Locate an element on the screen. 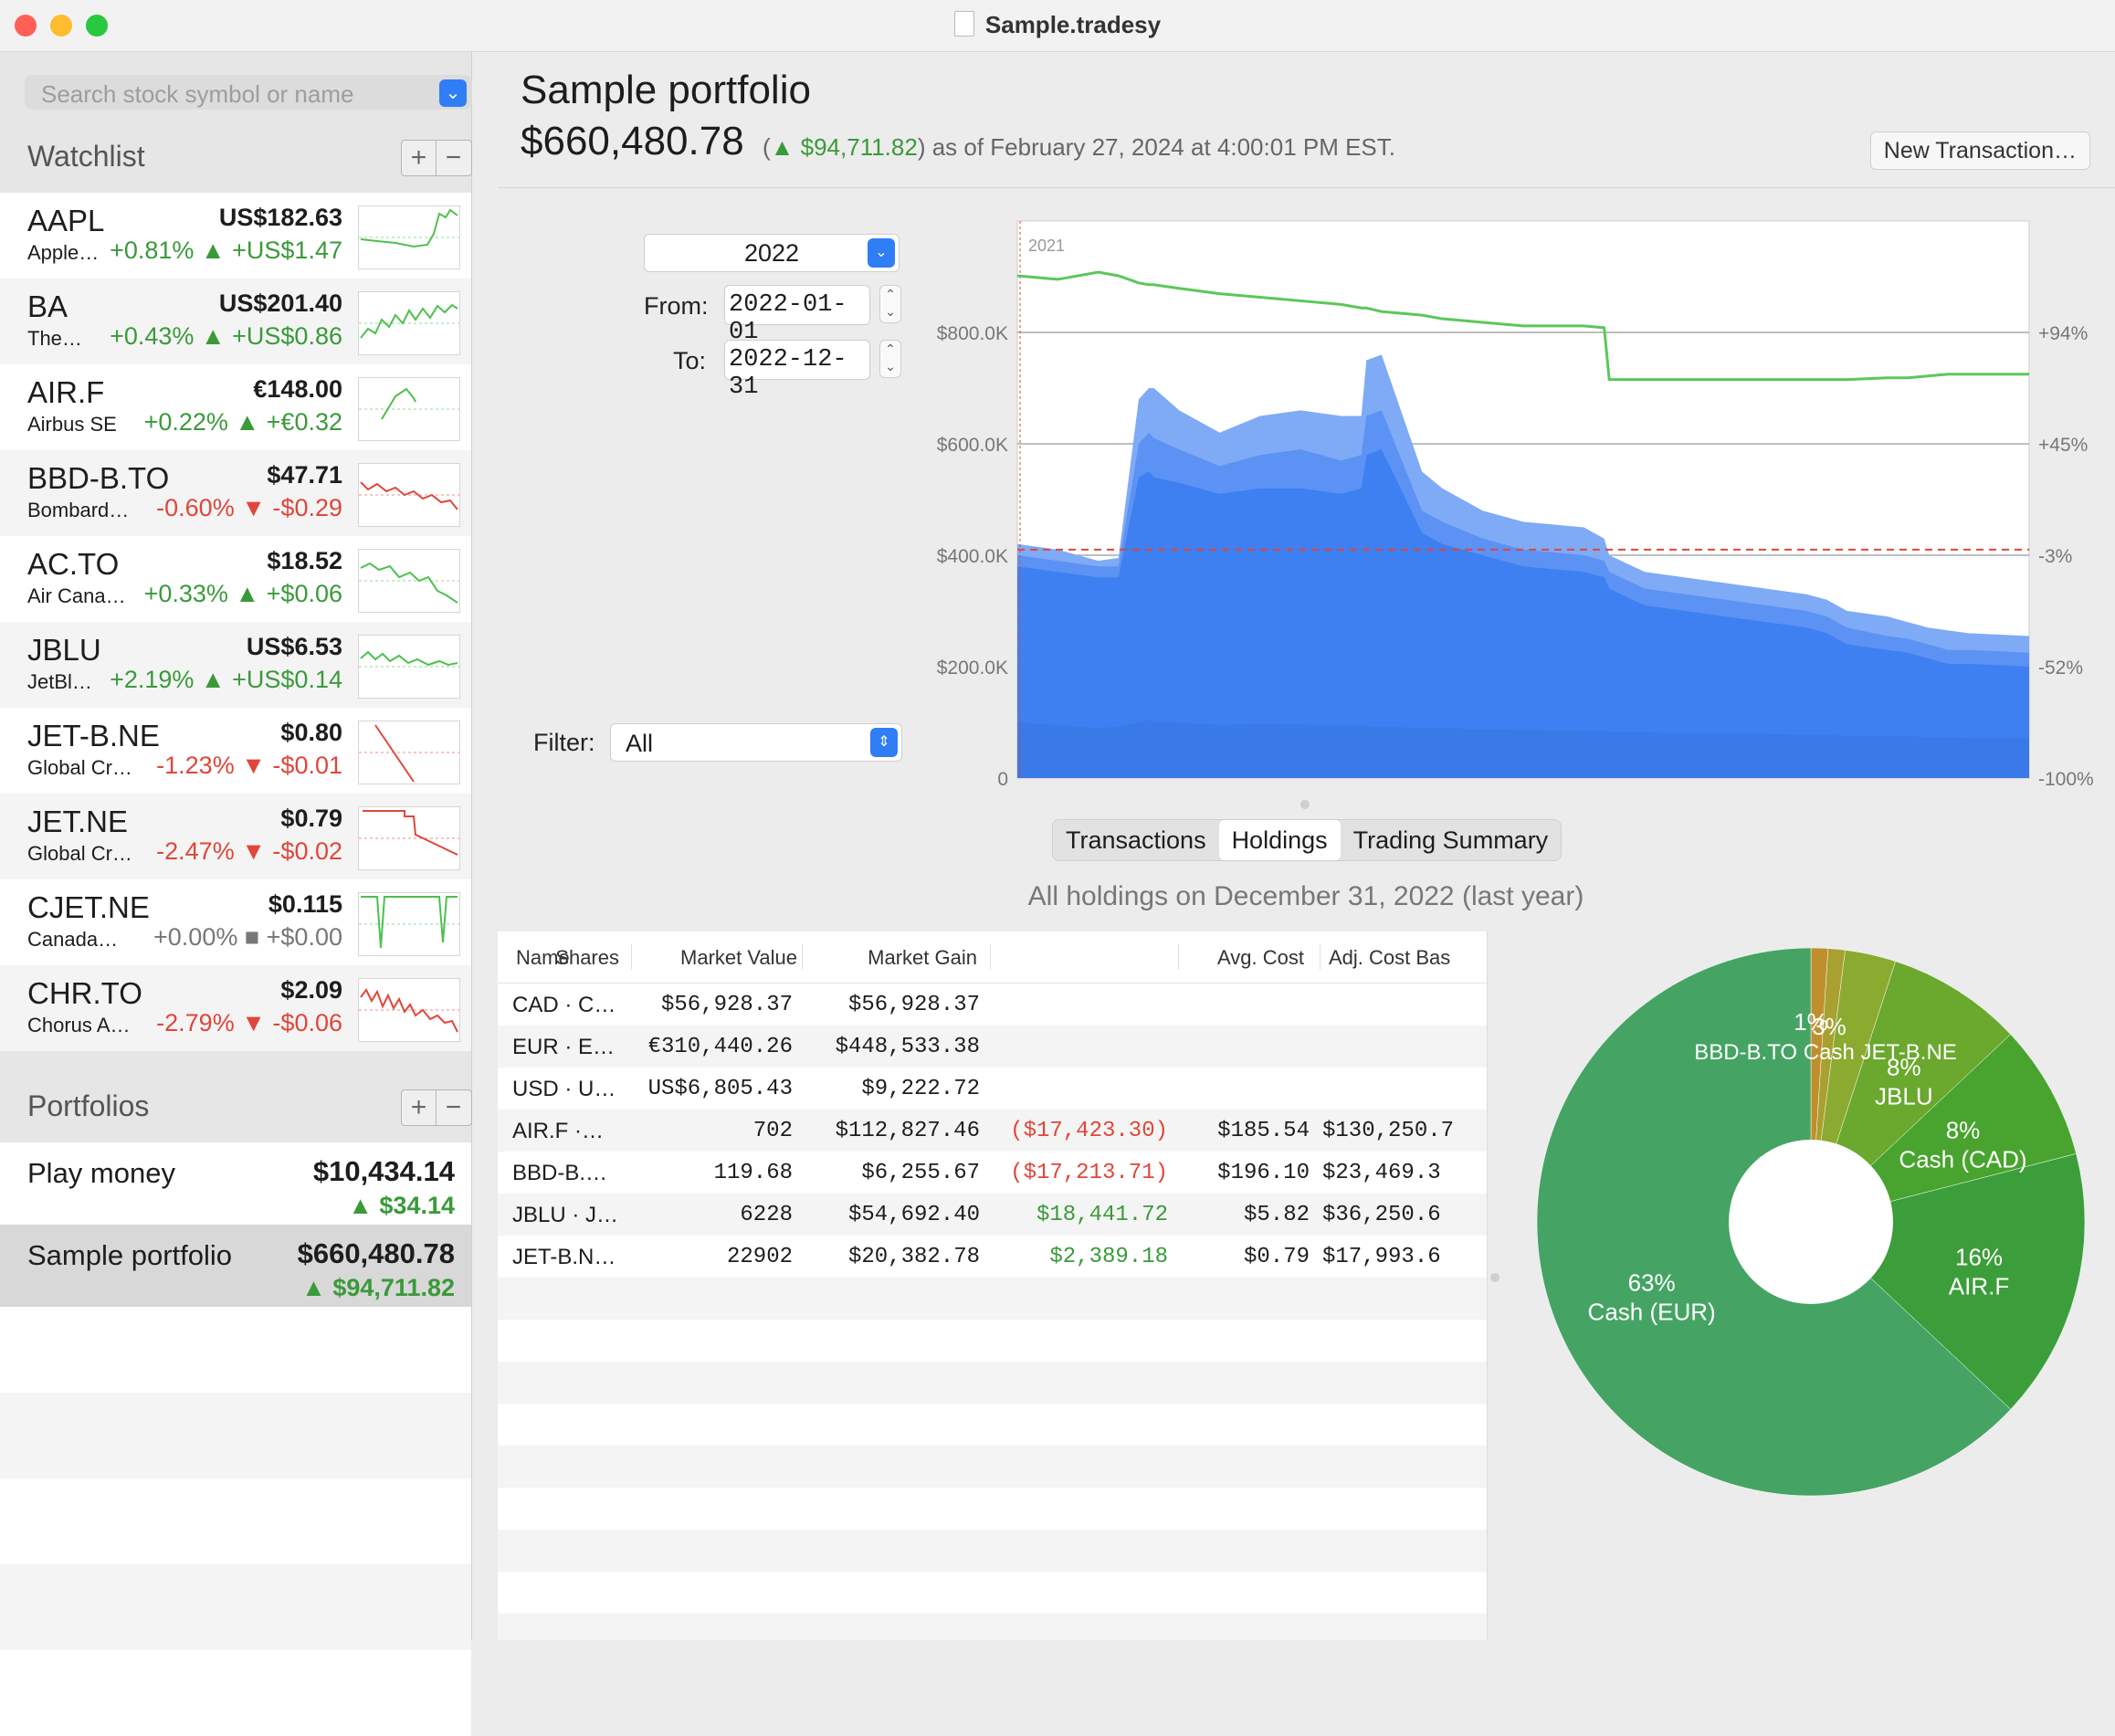 Image resolution: width=2115 pixels, height=1736 pixels. portfolio-name: Play money is located at coordinates (101, 1173).